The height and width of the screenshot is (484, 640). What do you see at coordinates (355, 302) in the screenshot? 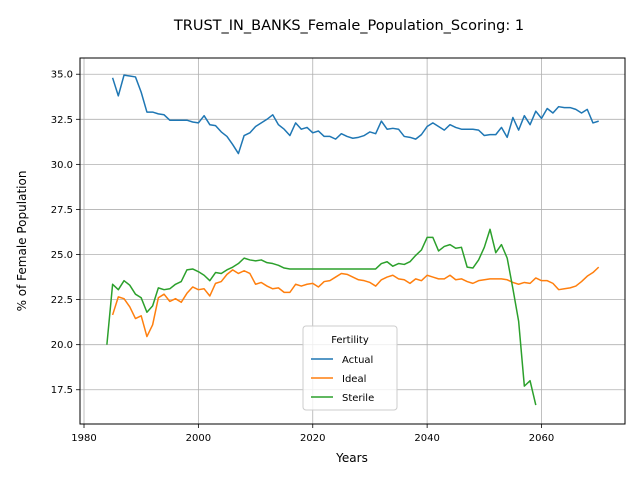
I see `series-line-ideal` at bounding box center [355, 302].